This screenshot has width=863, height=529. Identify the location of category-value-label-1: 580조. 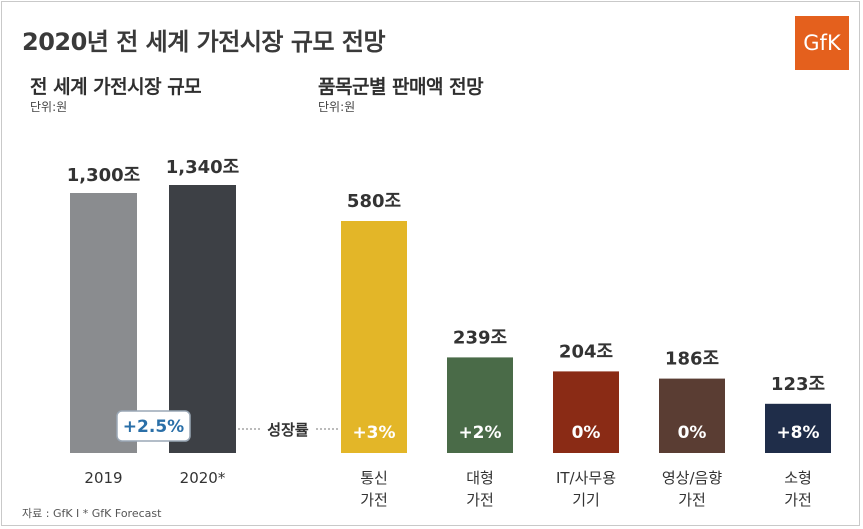
(374, 201).